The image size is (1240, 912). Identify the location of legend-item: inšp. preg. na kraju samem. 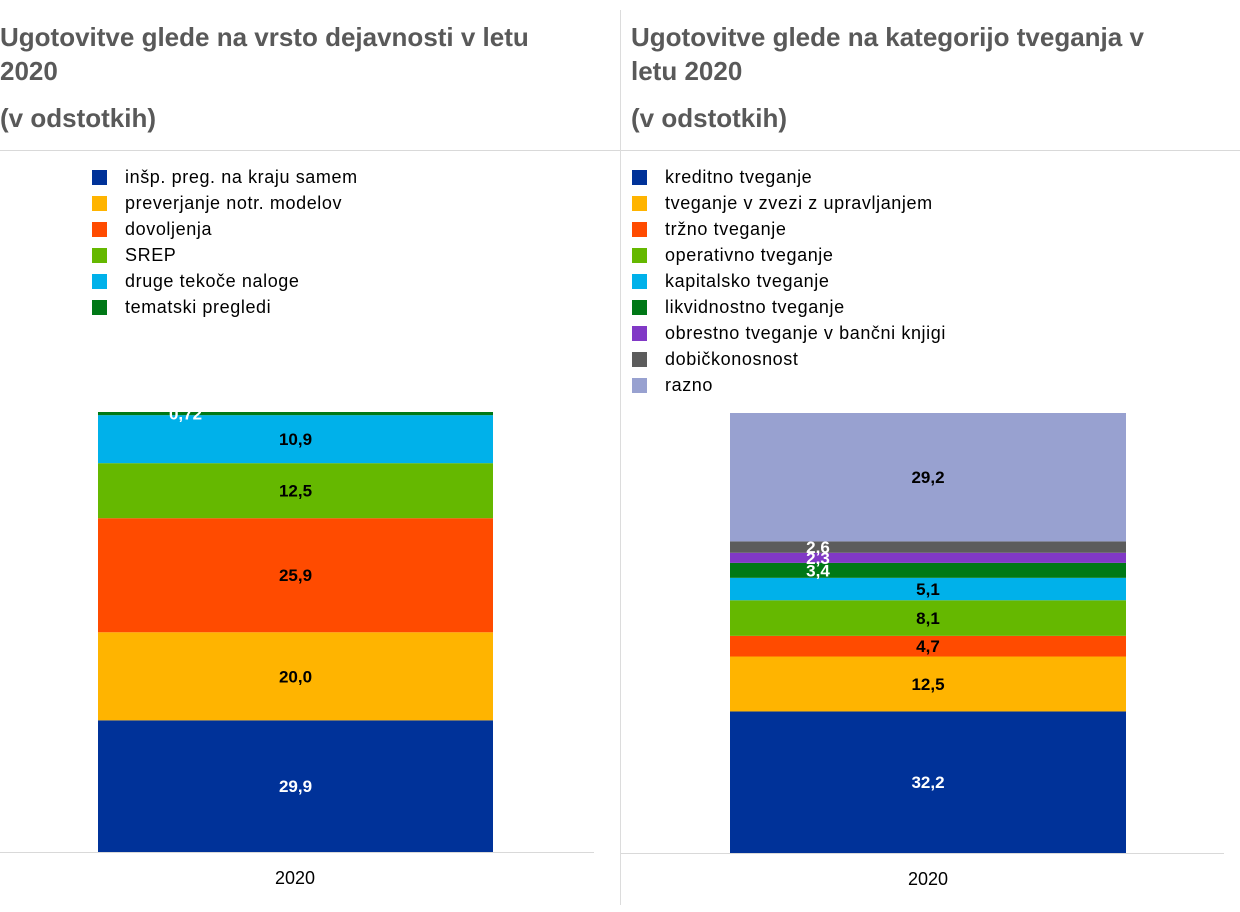
(225, 177).